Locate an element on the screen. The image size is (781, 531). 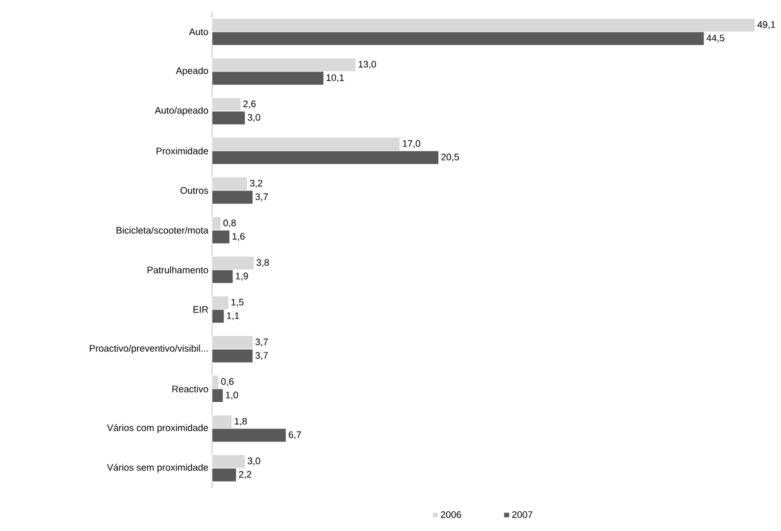
y-tick-label: Bicicleta/scooter/mota is located at coordinates (162, 230).